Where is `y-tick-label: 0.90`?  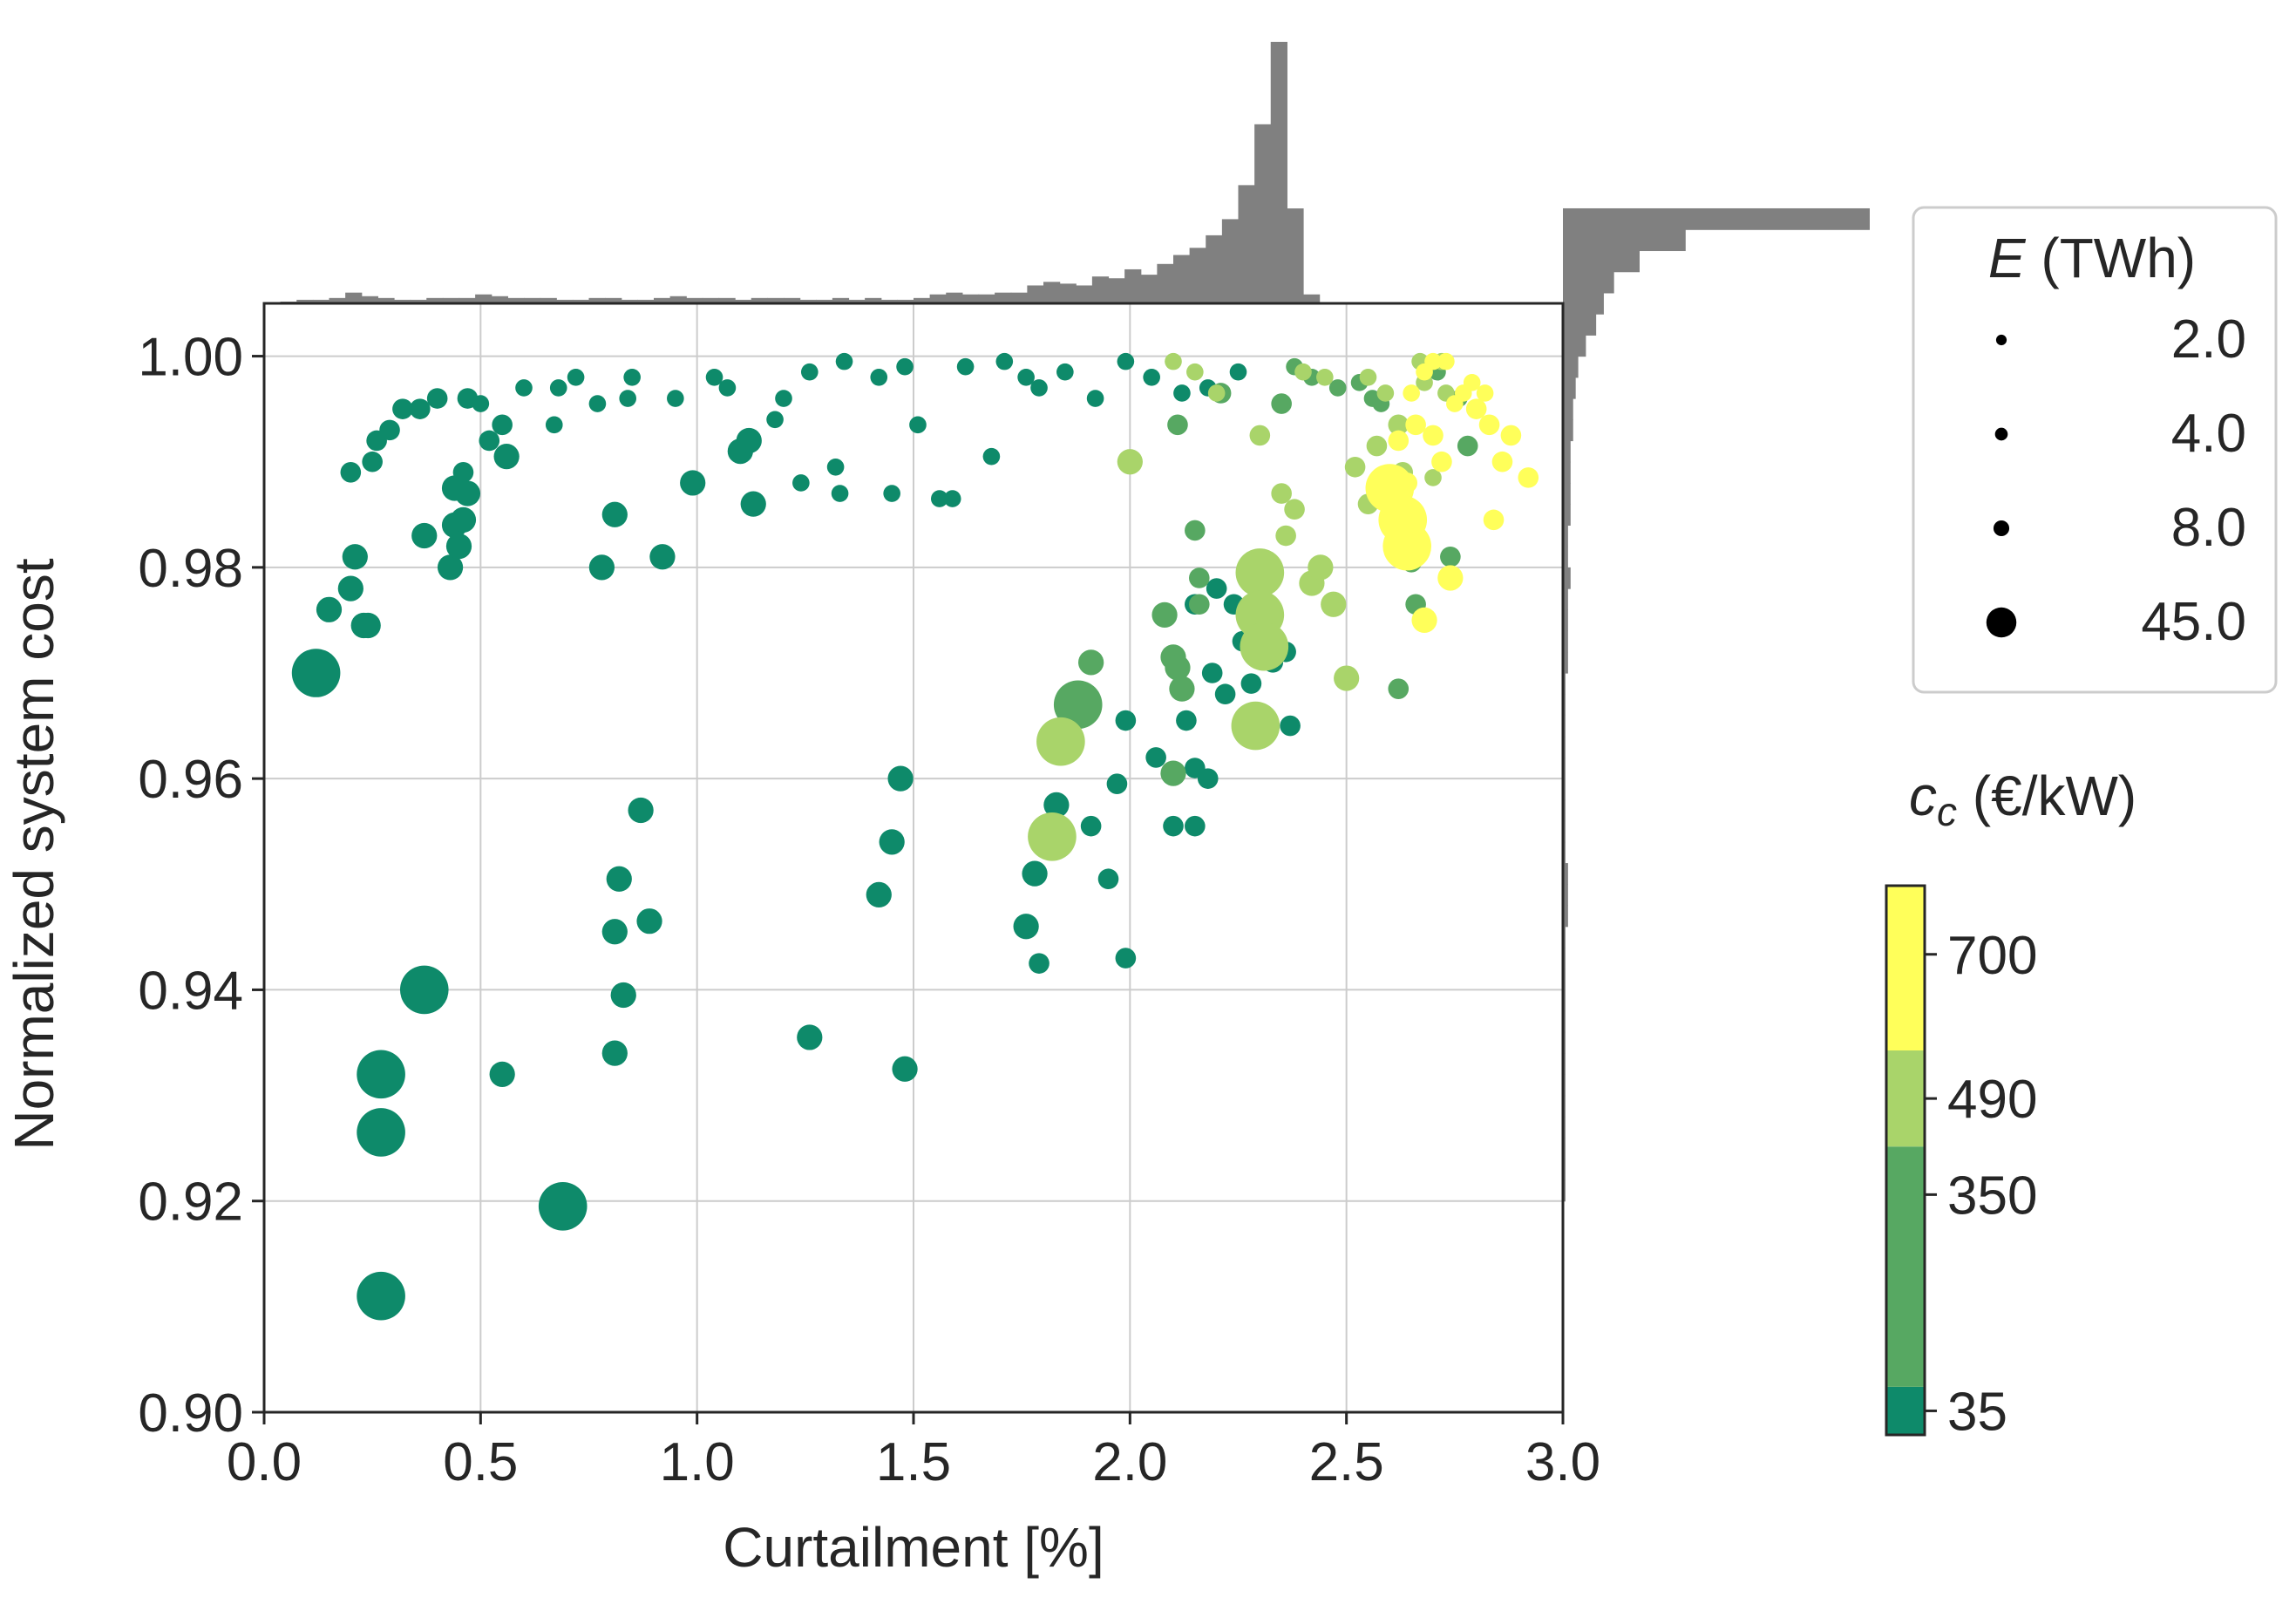
y-tick-label: 0.90 is located at coordinates (190, 1413).